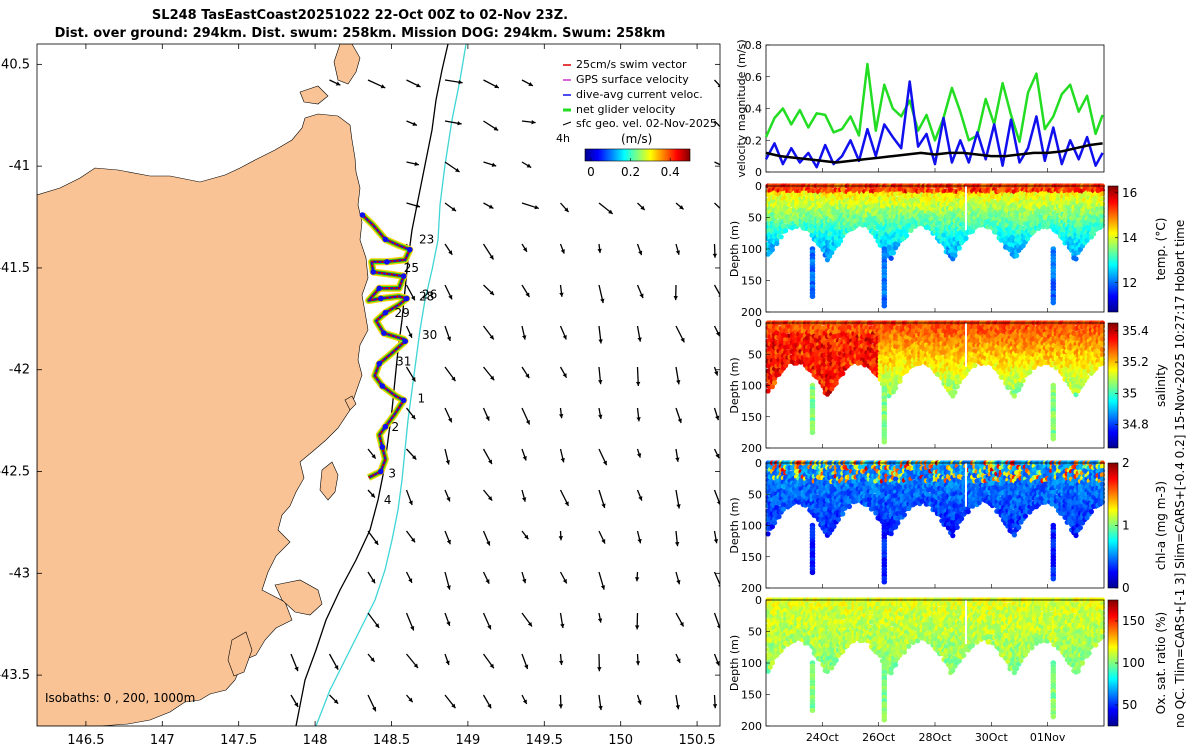  What do you see at coordinates (1129, 238) in the screenshot?
I see `profile-colorbar-tick-label: 14` at bounding box center [1129, 238].